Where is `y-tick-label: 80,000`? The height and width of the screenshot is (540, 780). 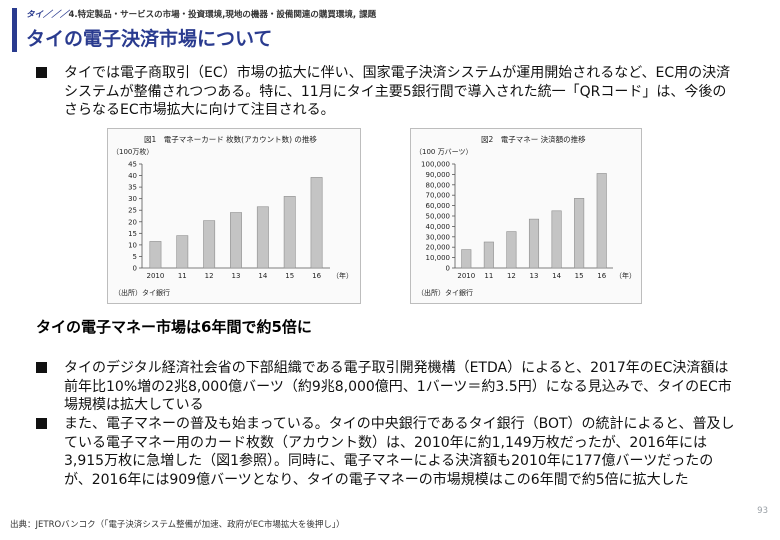
y-tick-label: 80,000 is located at coordinates (438, 185).